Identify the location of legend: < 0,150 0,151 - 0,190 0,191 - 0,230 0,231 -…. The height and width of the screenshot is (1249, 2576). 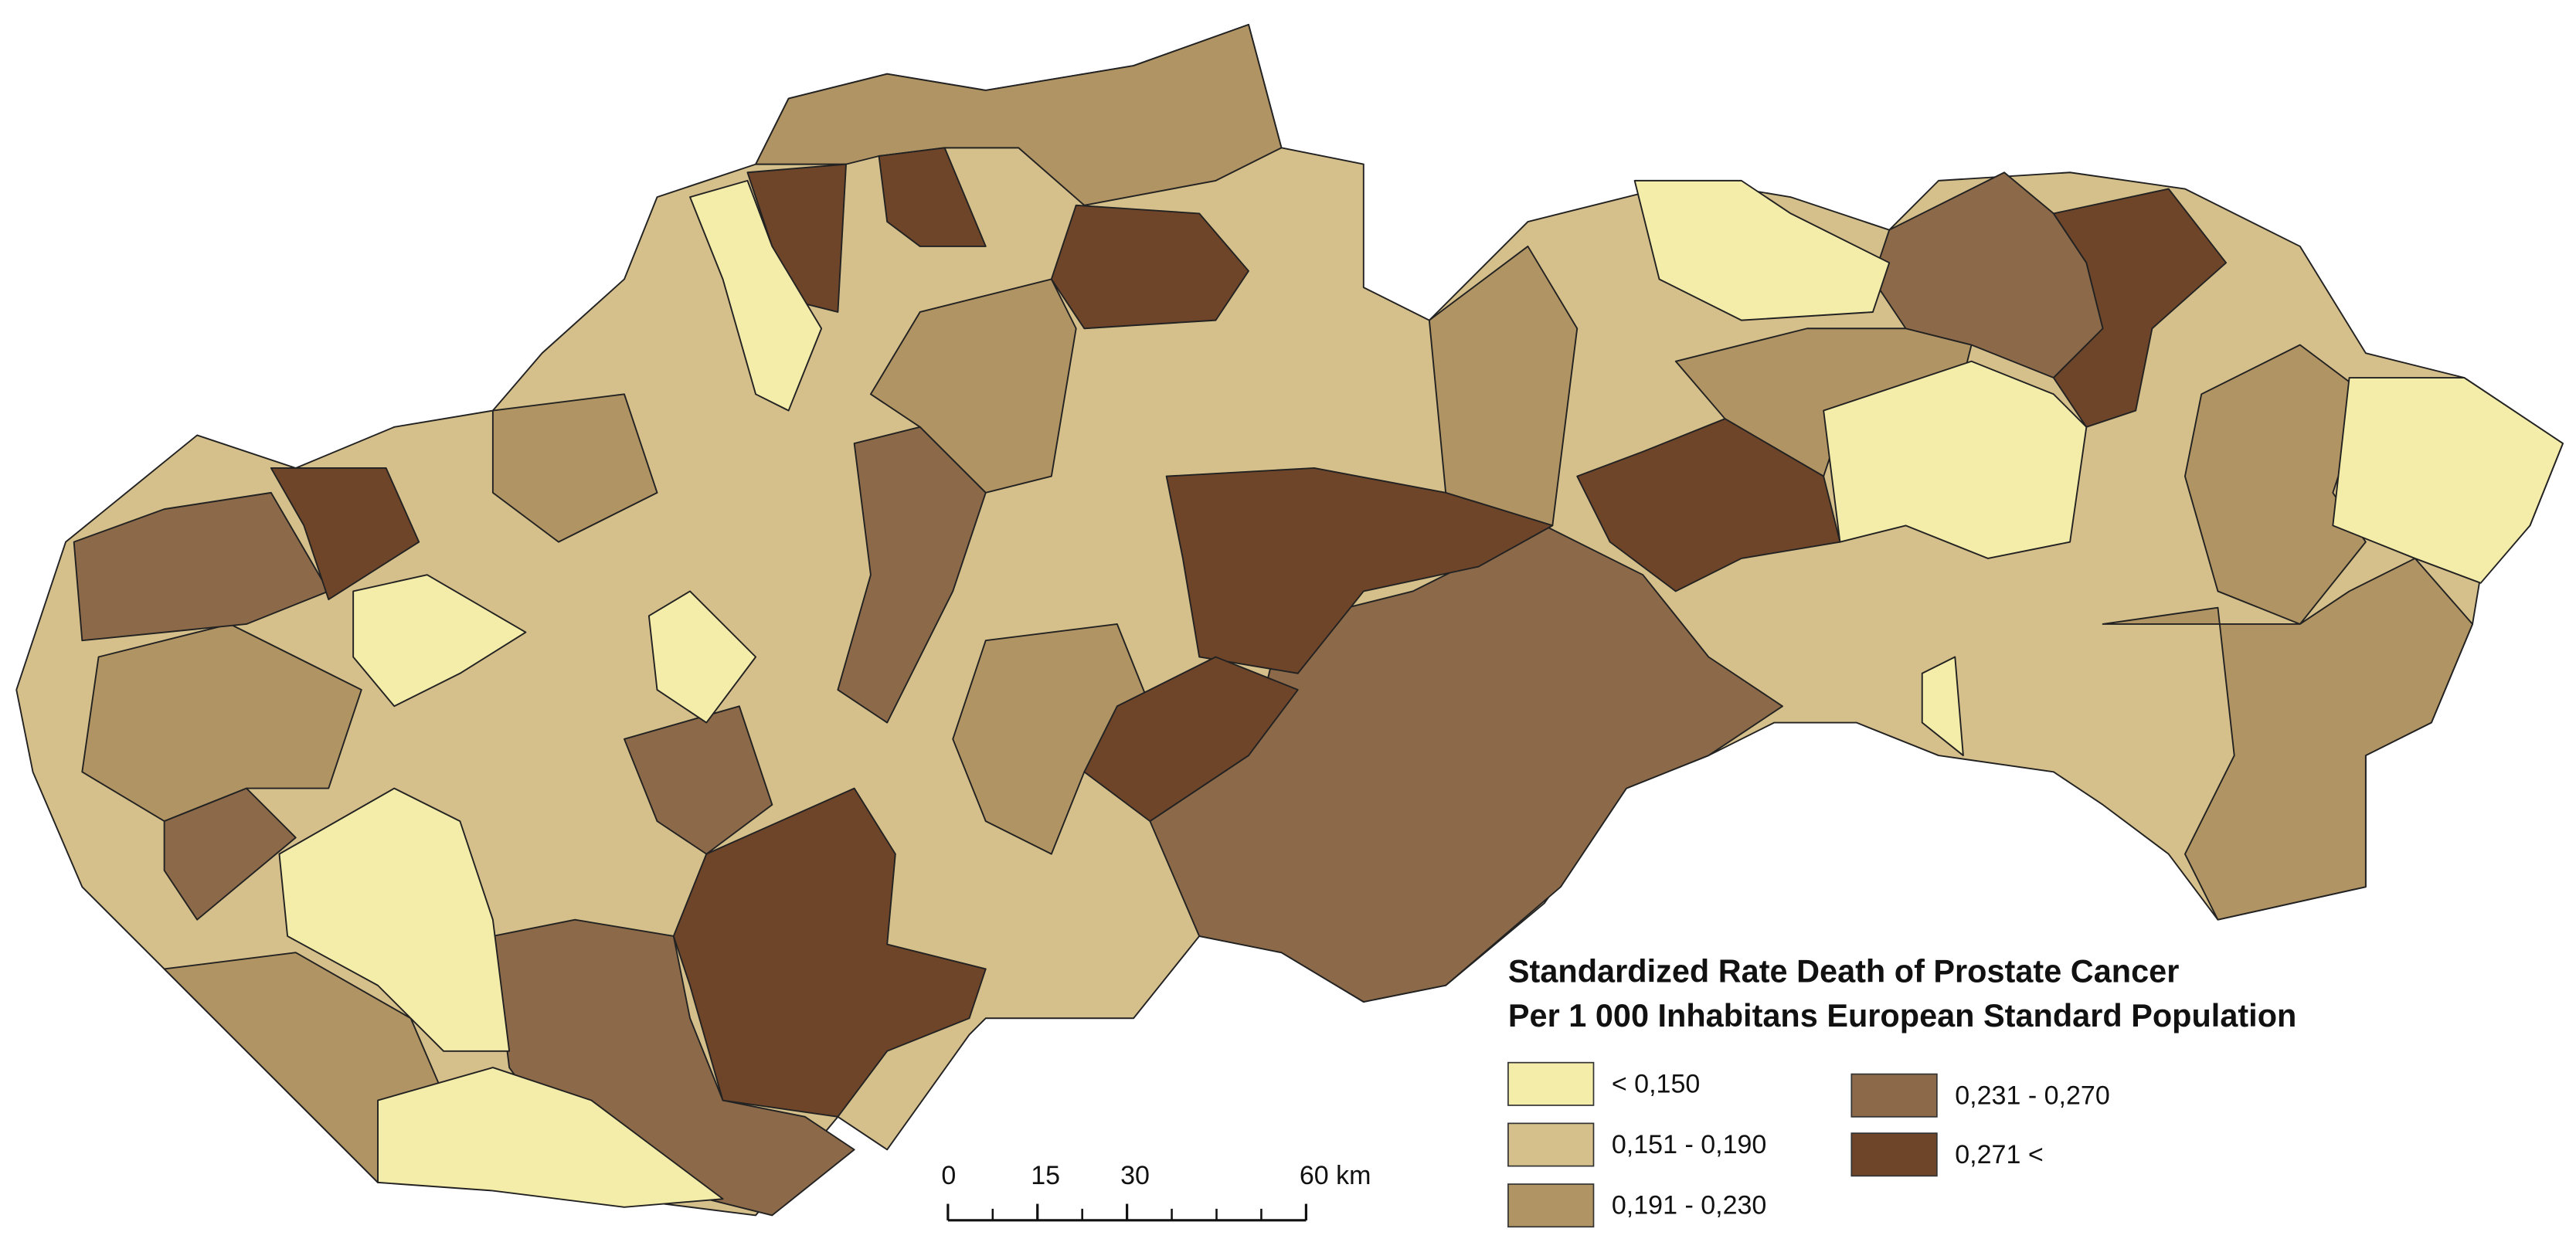
(1808, 1144).